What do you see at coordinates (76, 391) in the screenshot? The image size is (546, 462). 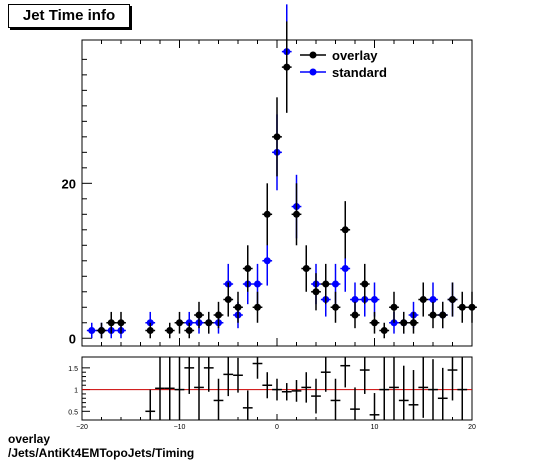 I see `ratio-y-tick-label: 1` at bounding box center [76, 391].